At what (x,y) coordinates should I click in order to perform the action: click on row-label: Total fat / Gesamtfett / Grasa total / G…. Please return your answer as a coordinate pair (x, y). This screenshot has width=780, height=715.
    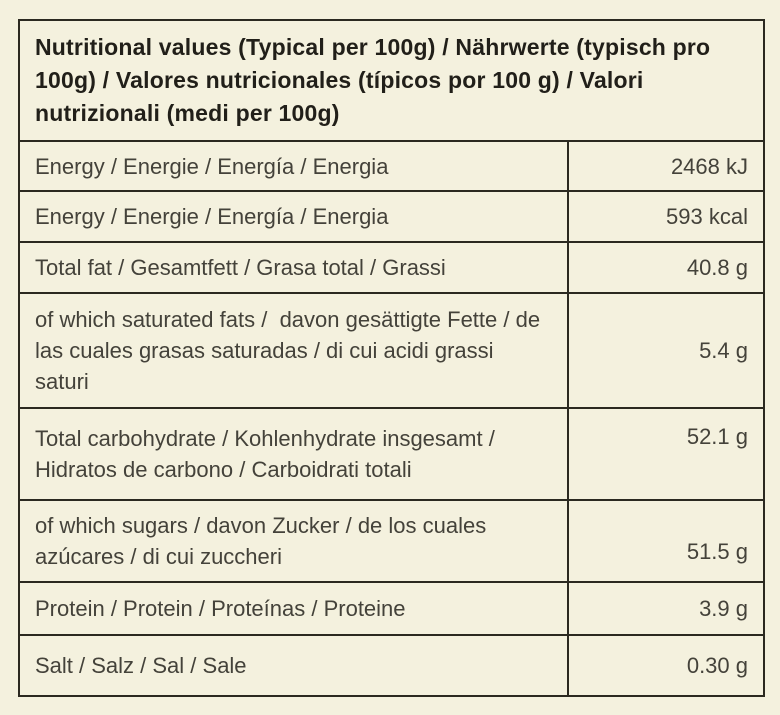
    Looking at the image, I should click on (240, 268).